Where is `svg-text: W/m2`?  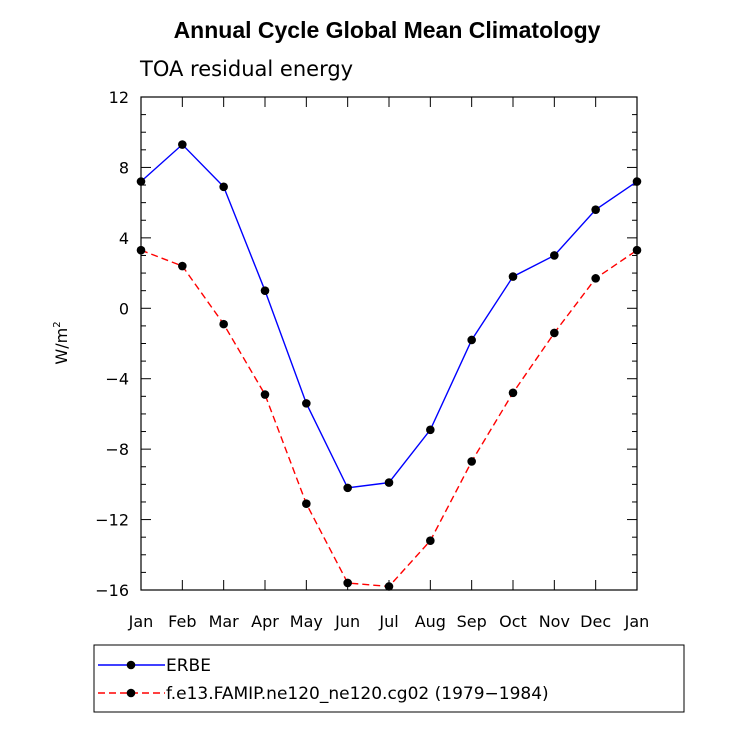 svg-text: W/m2 is located at coordinates (61, 342).